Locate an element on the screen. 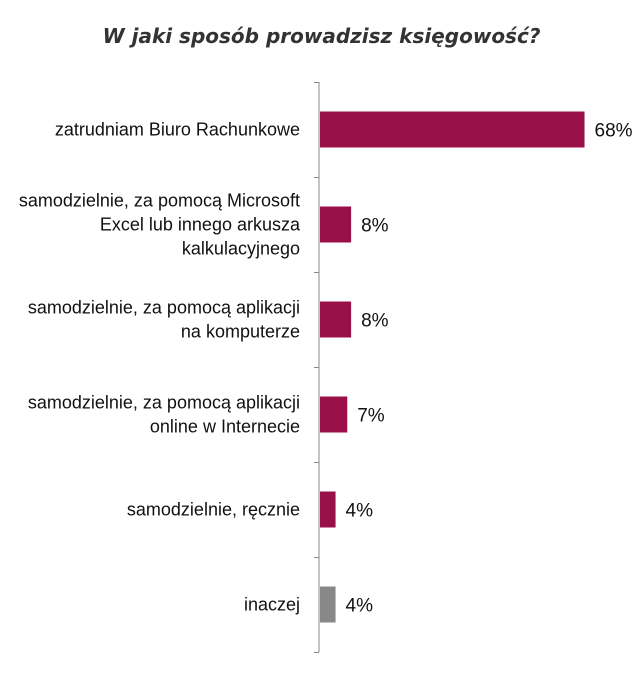 This screenshot has height=684, width=643. data-label: 68% is located at coordinates (614, 131).